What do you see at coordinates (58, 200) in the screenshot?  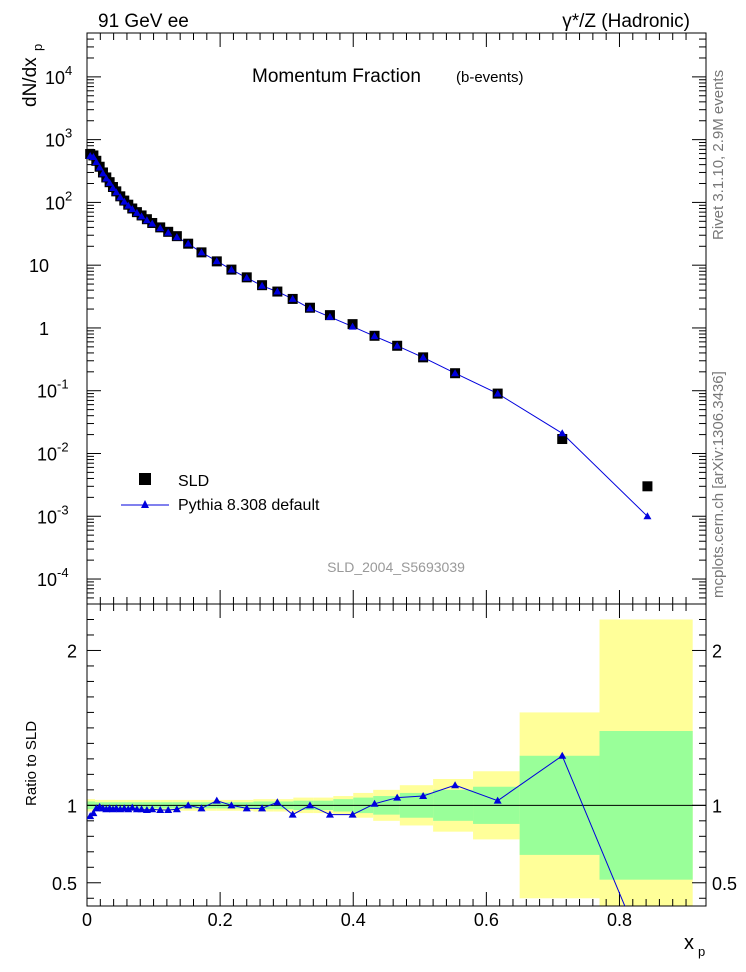 I see `y-tick-label: 10 2` at bounding box center [58, 200].